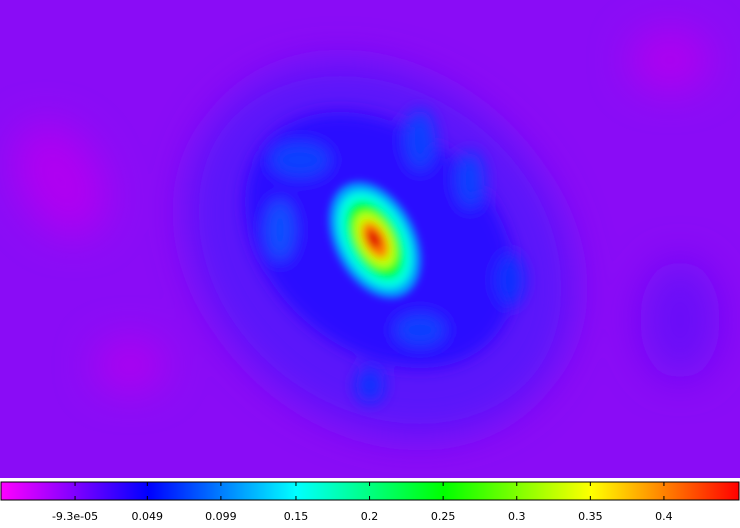  Describe the element at coordinates (664, 516) in the screenshot. I see `colorbar-tick-label: 0.4` at that location.